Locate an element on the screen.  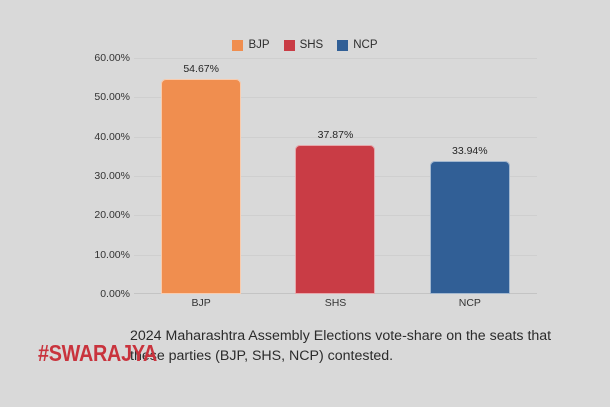
bar-shs is located at coordinates (335, 219).